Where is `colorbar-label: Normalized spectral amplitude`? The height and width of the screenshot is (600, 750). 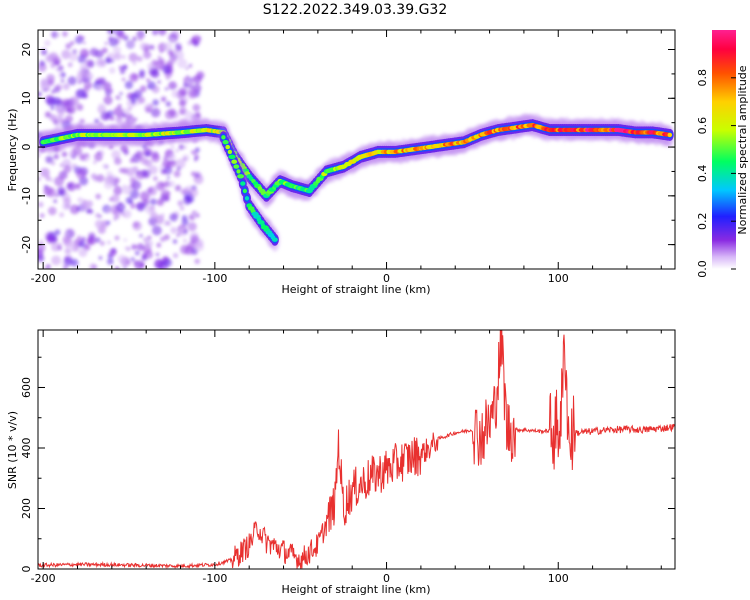 colorbar-label: Normalized spectral amplitude is located at coordinates (742, 149).